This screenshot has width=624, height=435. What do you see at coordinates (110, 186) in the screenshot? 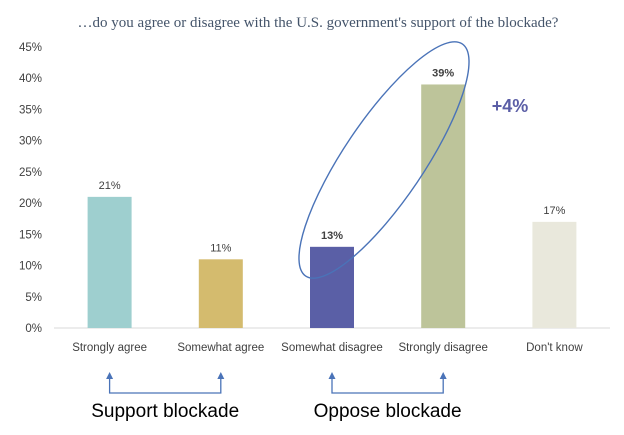
I see `data-label: 21%` at bounding box center [110, 186].